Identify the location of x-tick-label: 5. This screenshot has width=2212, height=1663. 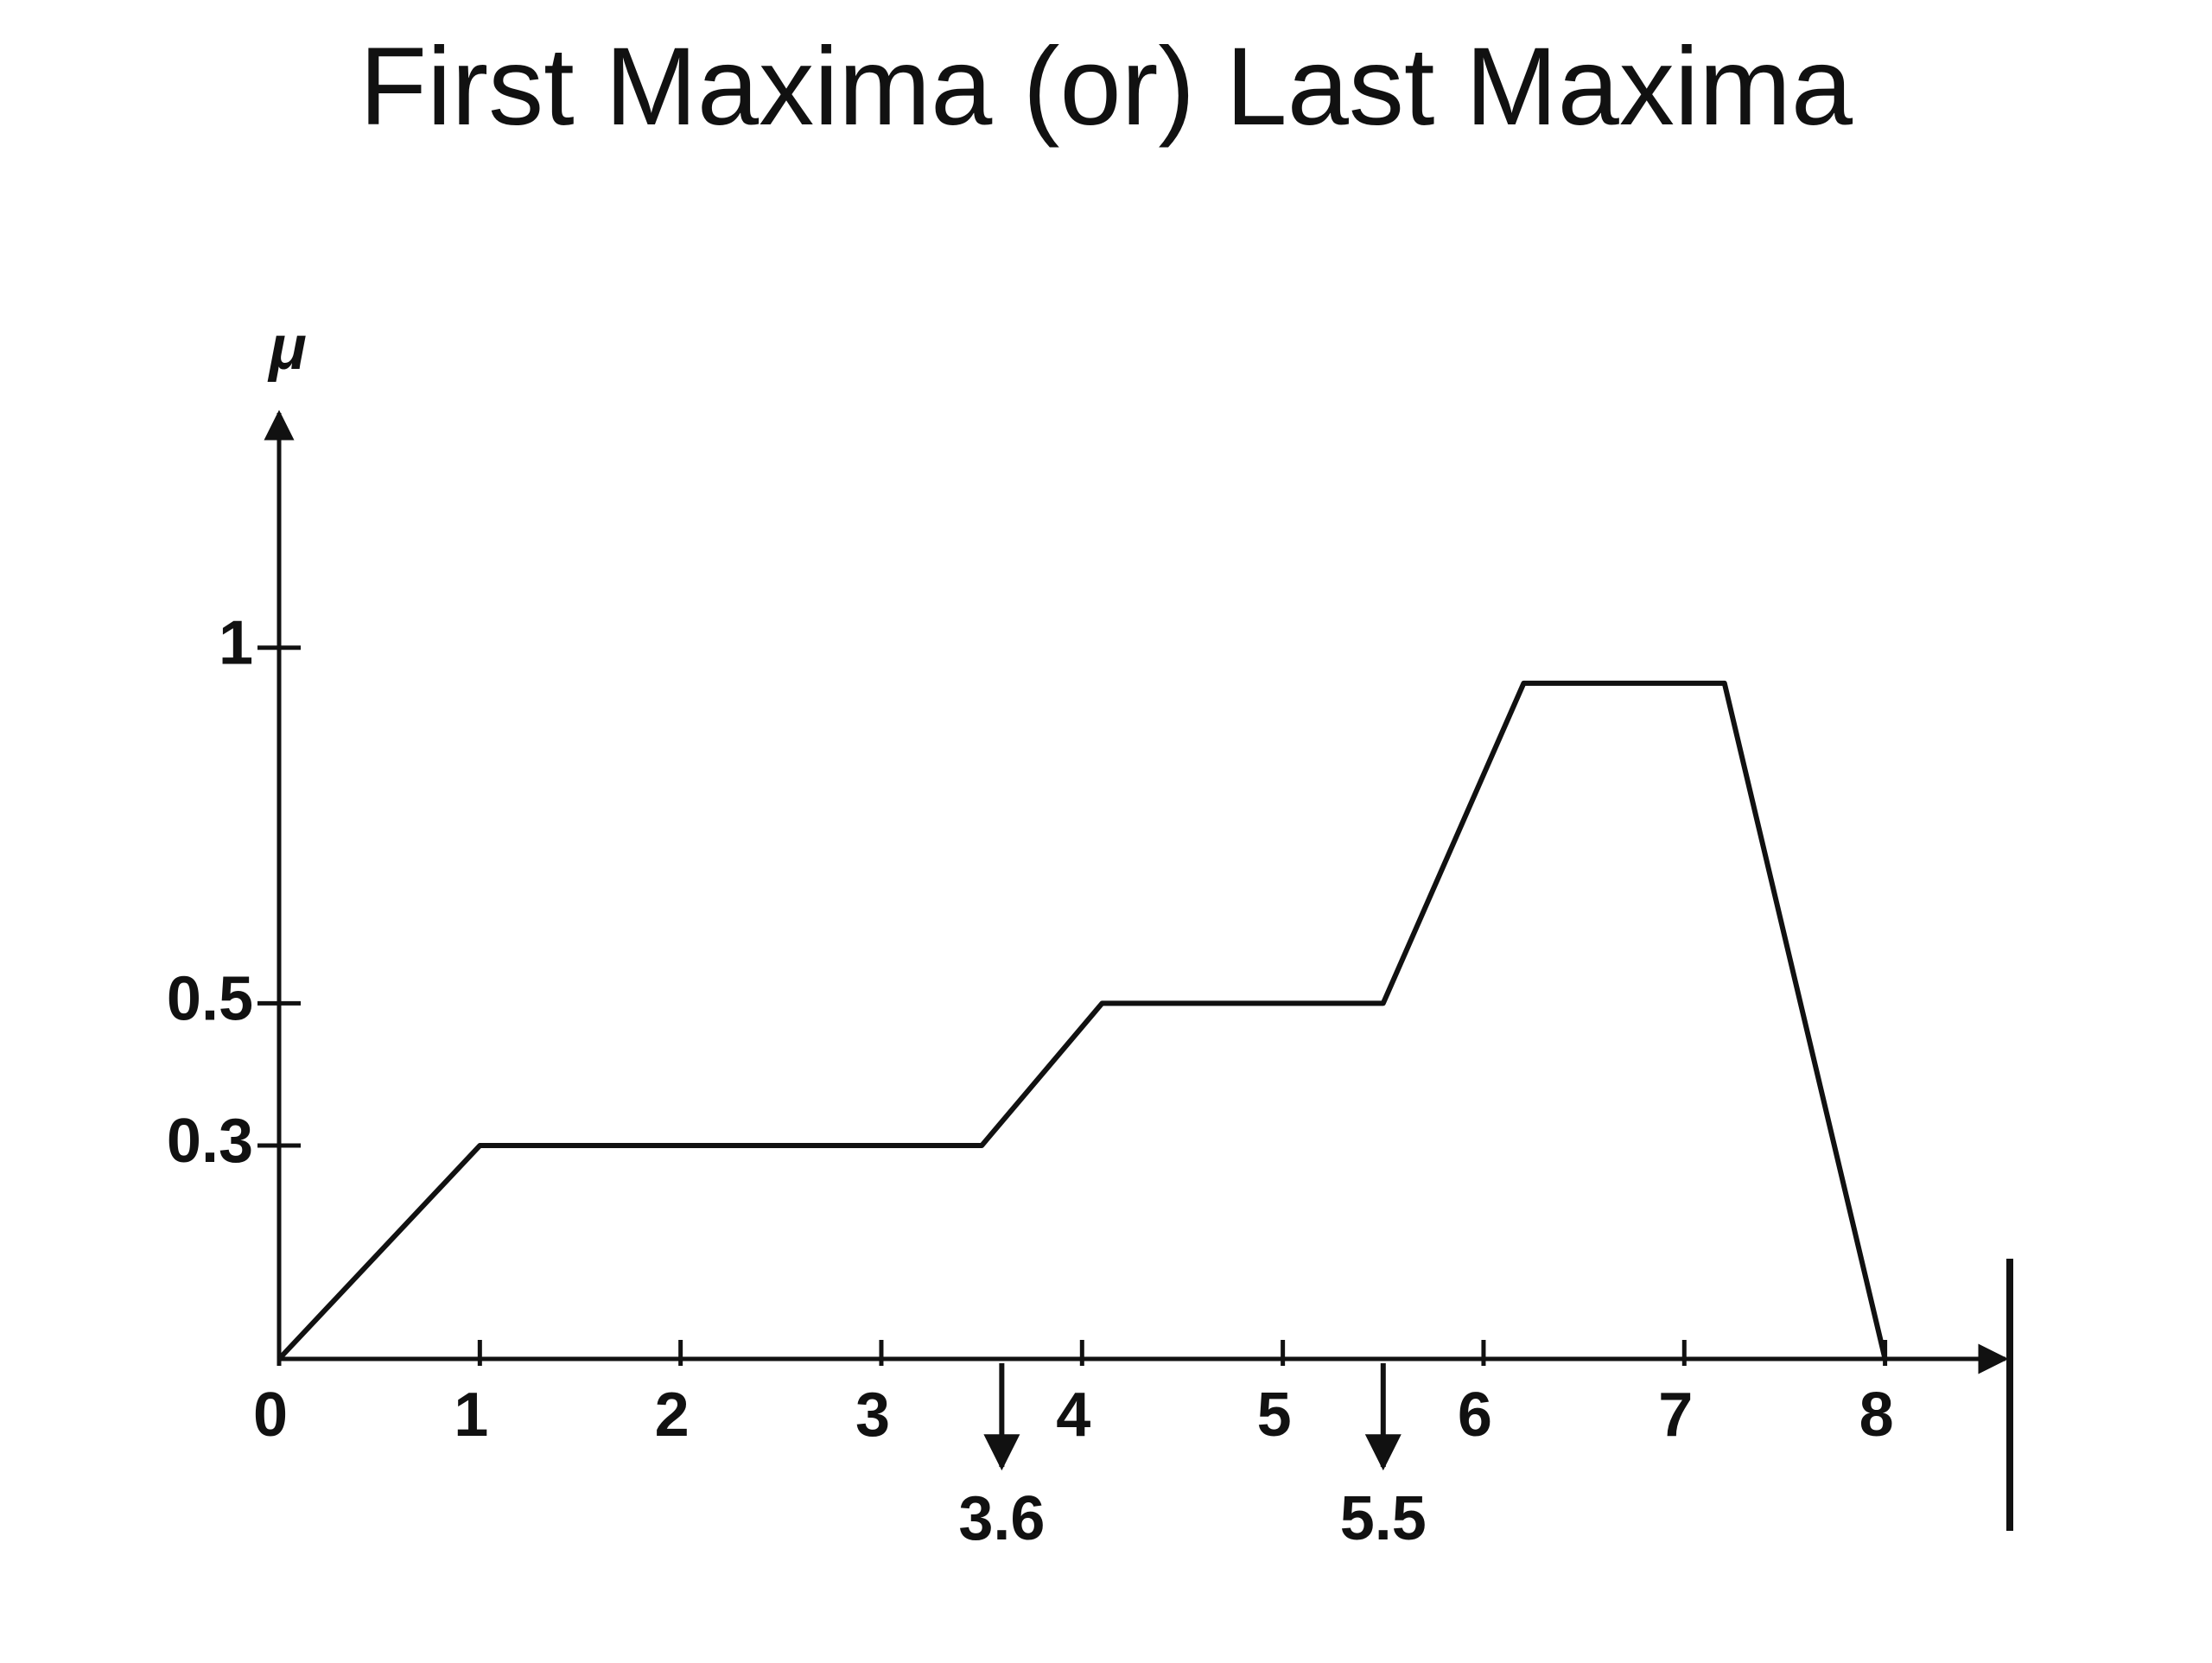
(1274, 1416).